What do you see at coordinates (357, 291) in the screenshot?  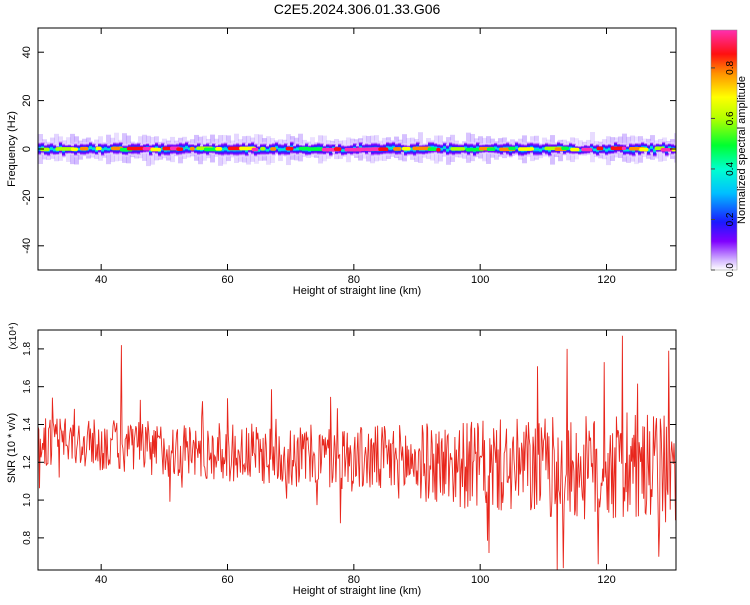 I see `spectrogram-x-label: Height of straight line (km)` at bounding box center [357, 291].